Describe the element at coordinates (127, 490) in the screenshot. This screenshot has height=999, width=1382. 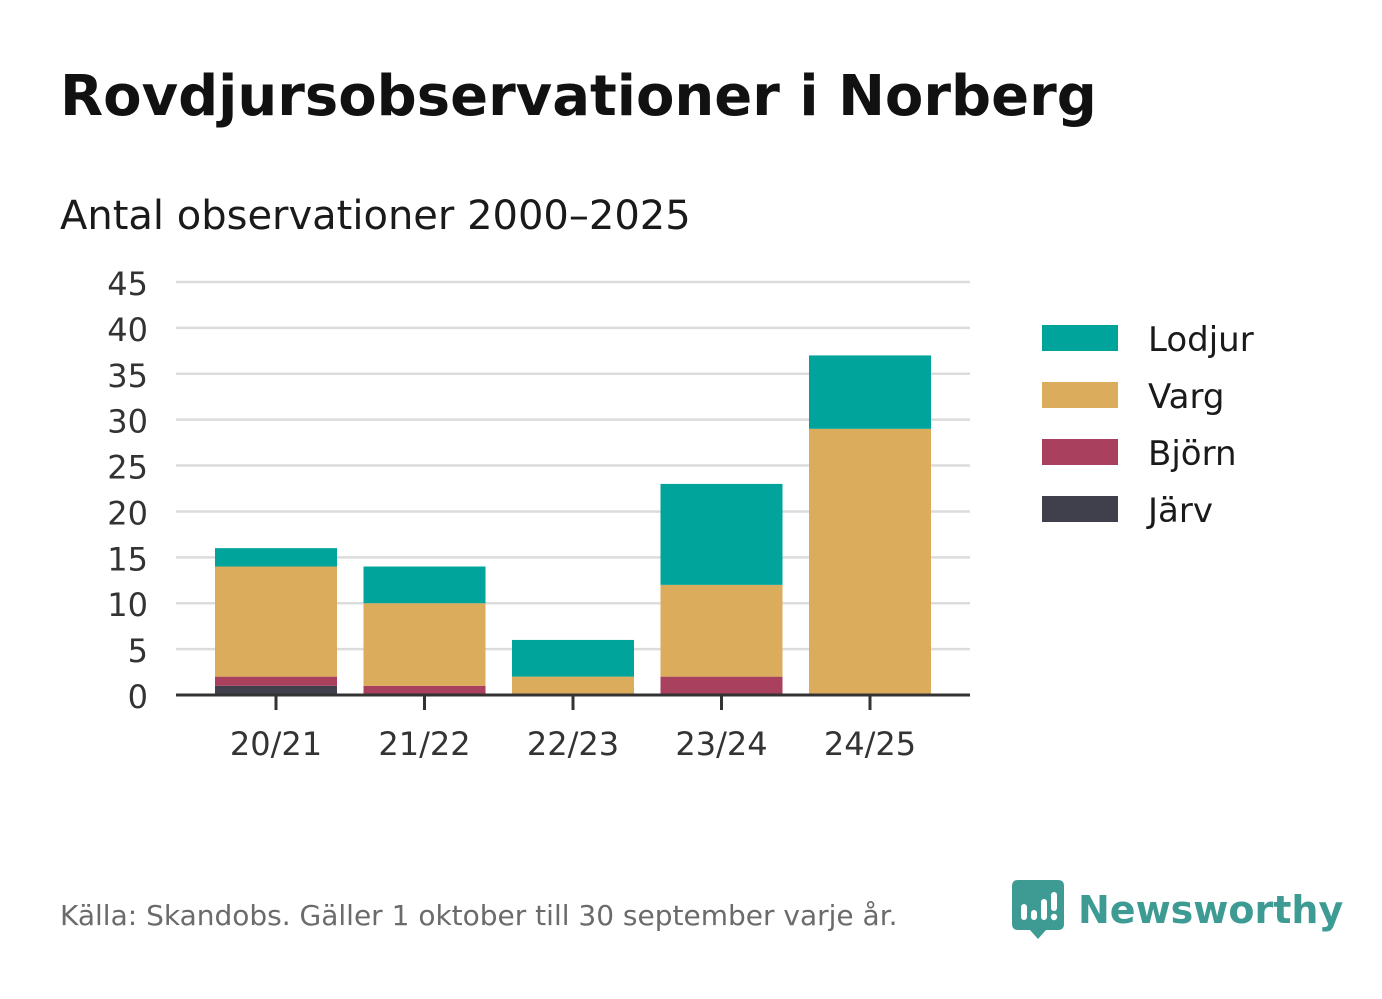
I see `y-axis-tick-labels: 0 5 10 15 20 25 30 35 40 45` at that location.